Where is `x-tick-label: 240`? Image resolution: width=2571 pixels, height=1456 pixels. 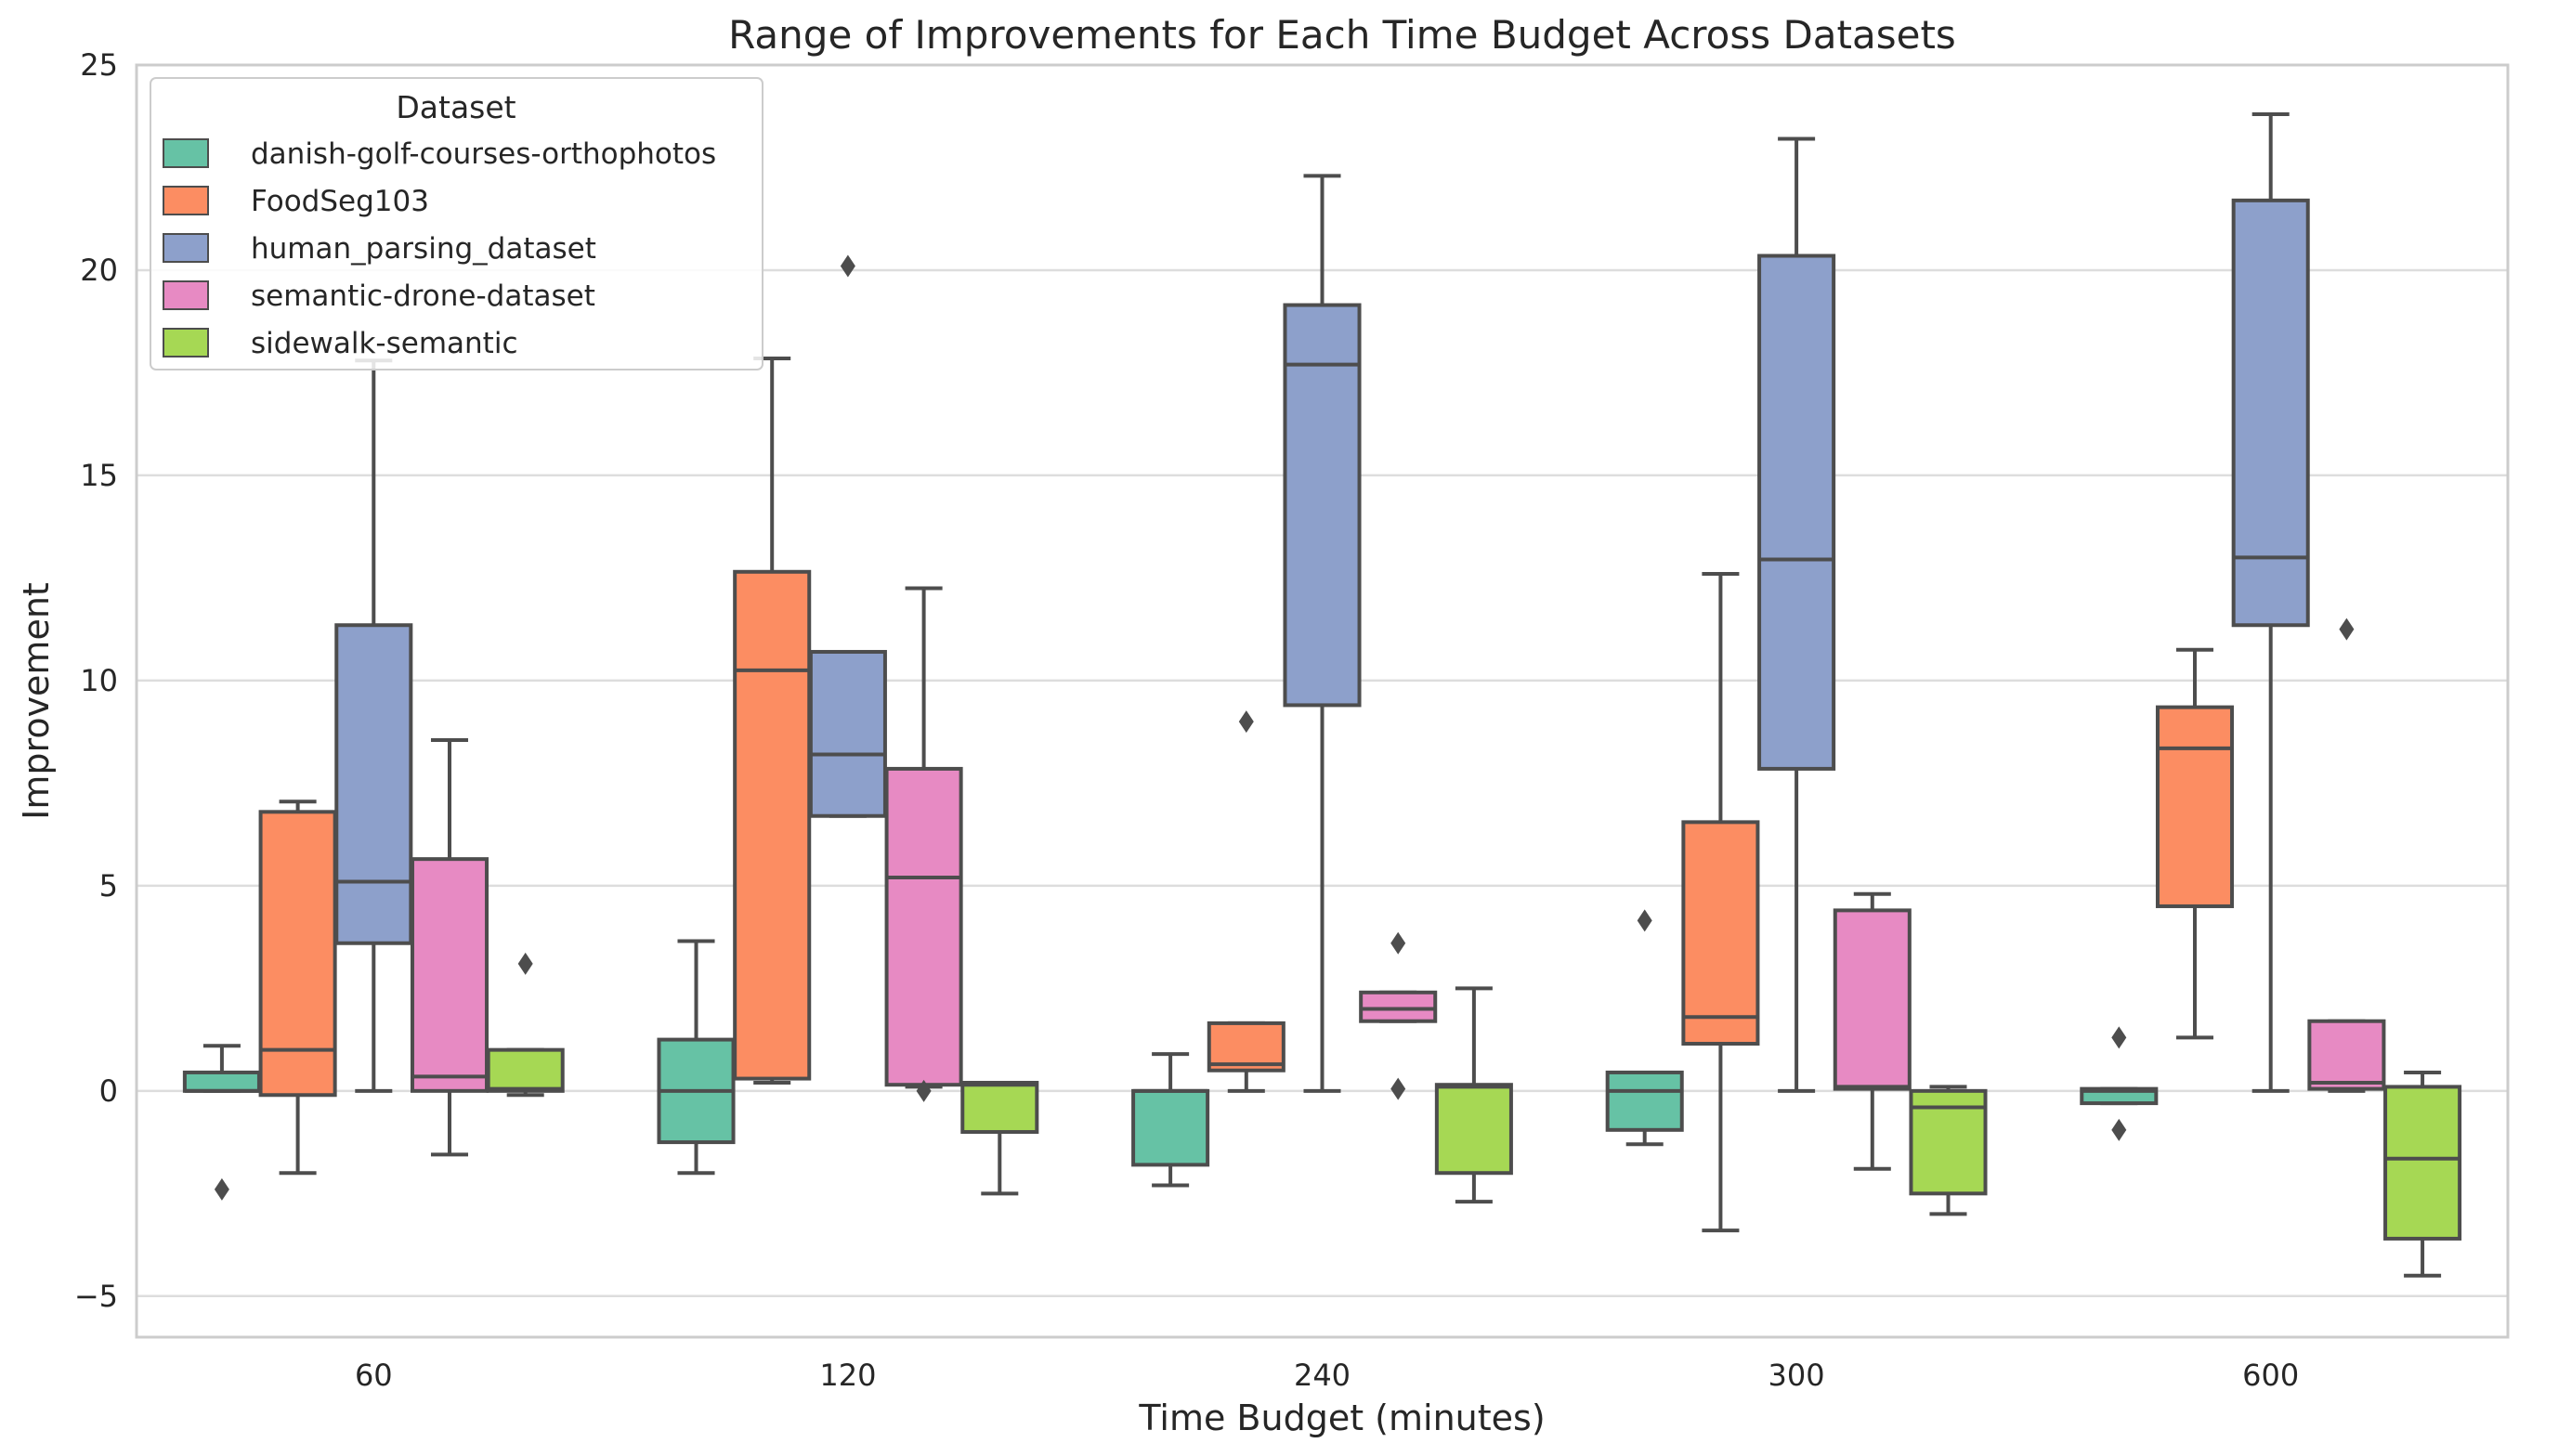 x-tick-label: 240 is located at coordinates (1323, 1375).